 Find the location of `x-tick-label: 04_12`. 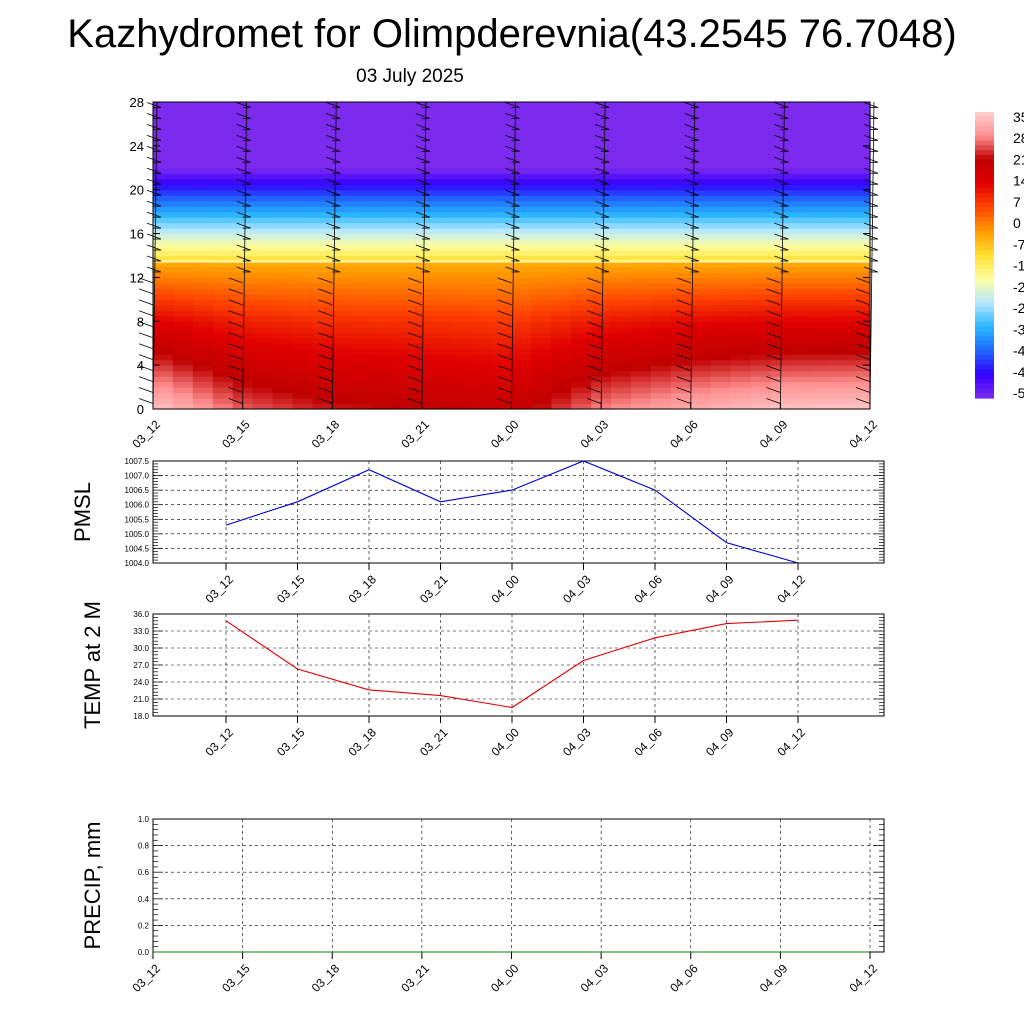

x-tick-label: 04_12 is located at coordinates (791, 742).